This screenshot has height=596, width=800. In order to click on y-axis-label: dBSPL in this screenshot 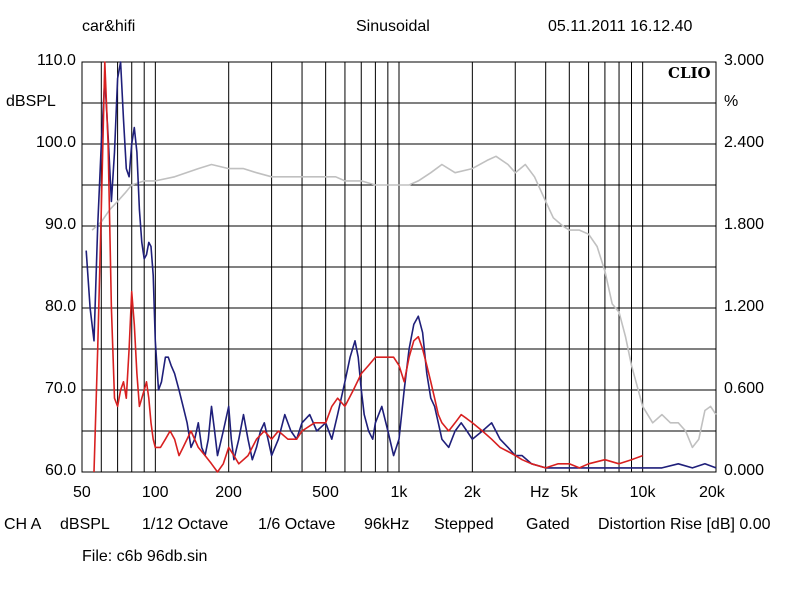, I will do `click(31, 101)`.